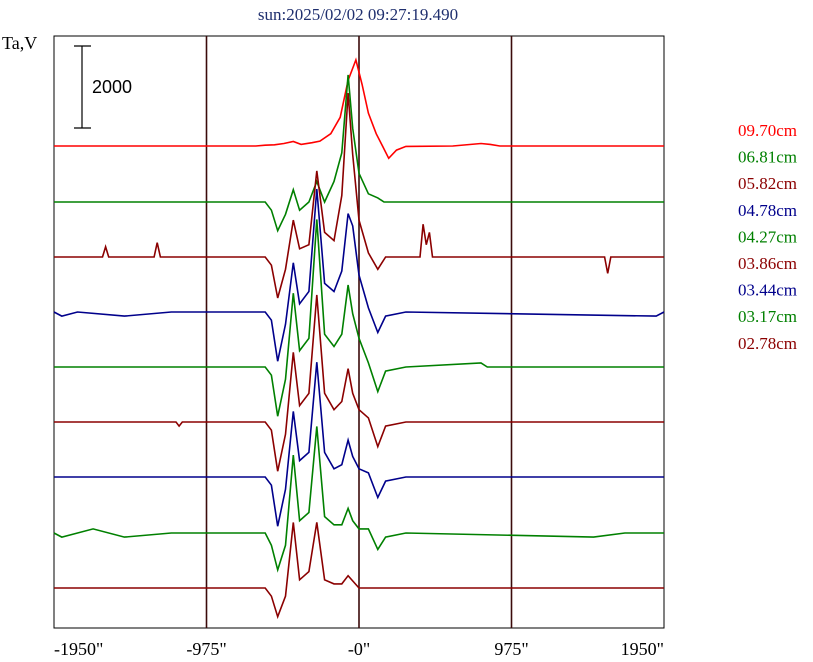 The width and height of the screenshot is (813, 662). What do you see at coordinates (511, 649) in the screenshot?
I see `x-tick-label-3: 975"` at bounding box center [511, 649].